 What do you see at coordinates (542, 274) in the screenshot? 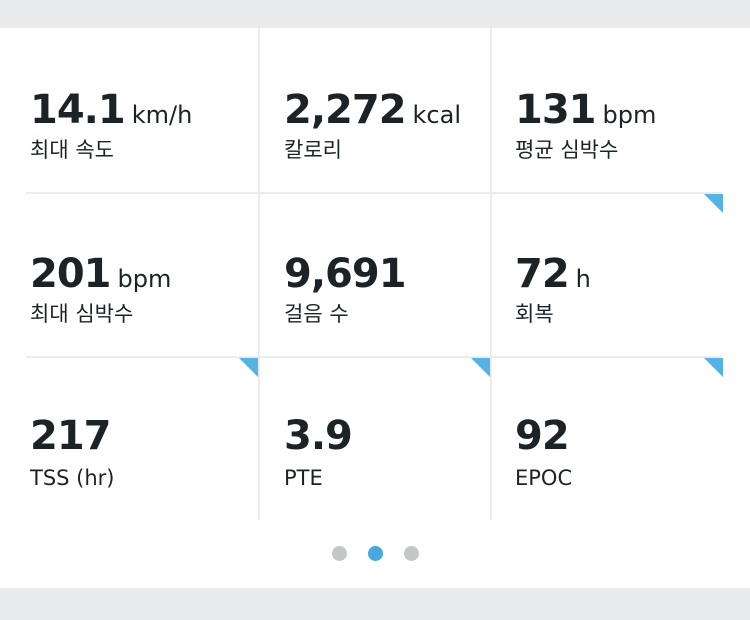
I see `stat-value: 72` at bounding box center [542, 274].